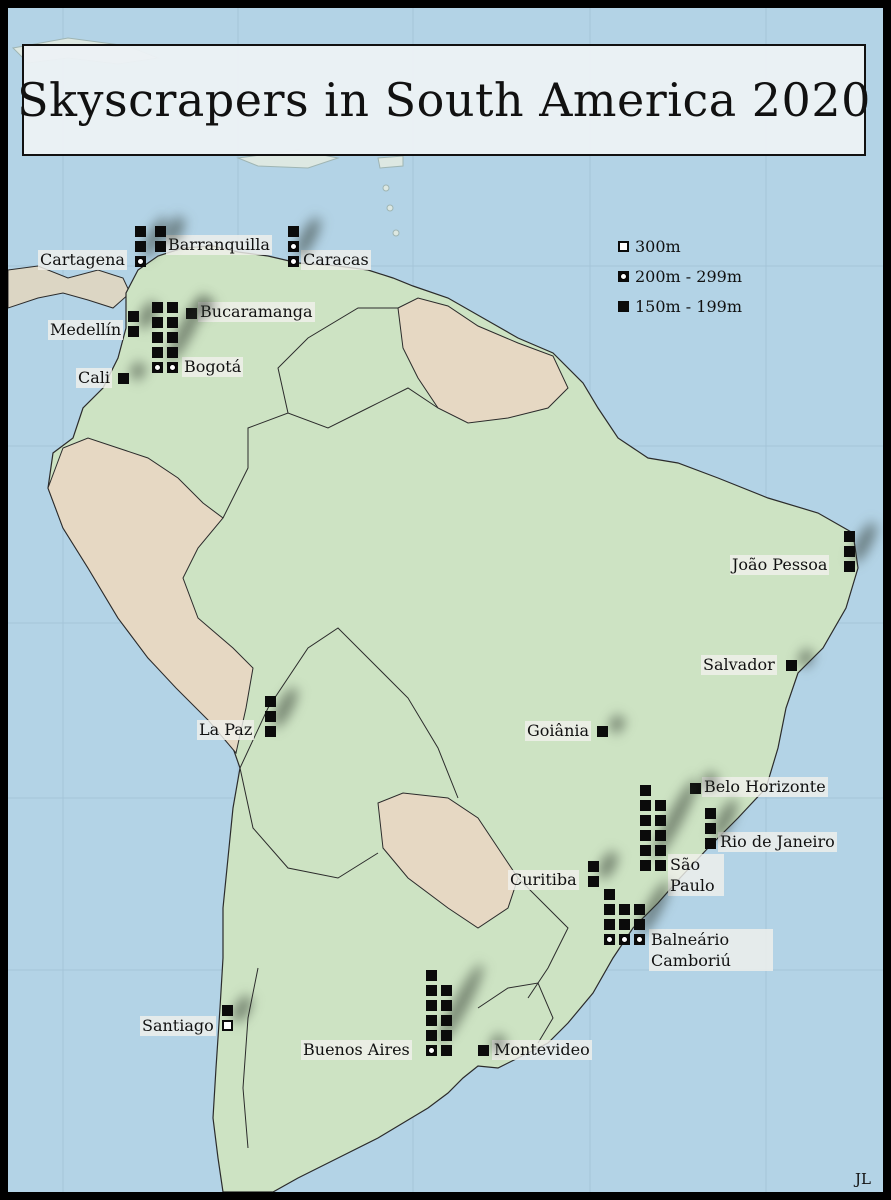  Describe the element at coordinates (123, 378) in the screenshot. I see `skyscraper-marker-cali` at that location.